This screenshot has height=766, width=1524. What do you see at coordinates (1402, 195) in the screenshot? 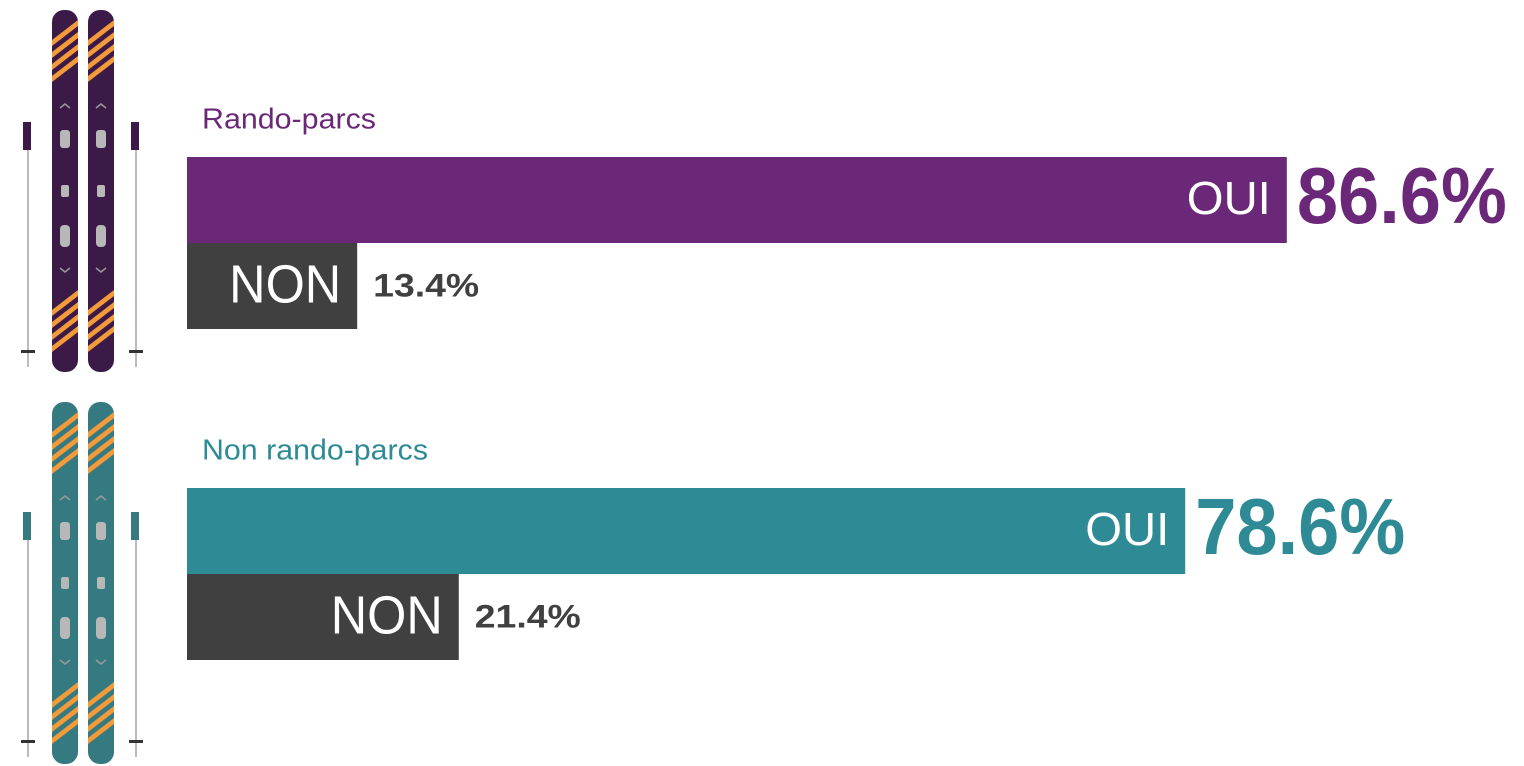
I see `value-label: 86.6%` at bounding box center [1402, 195].